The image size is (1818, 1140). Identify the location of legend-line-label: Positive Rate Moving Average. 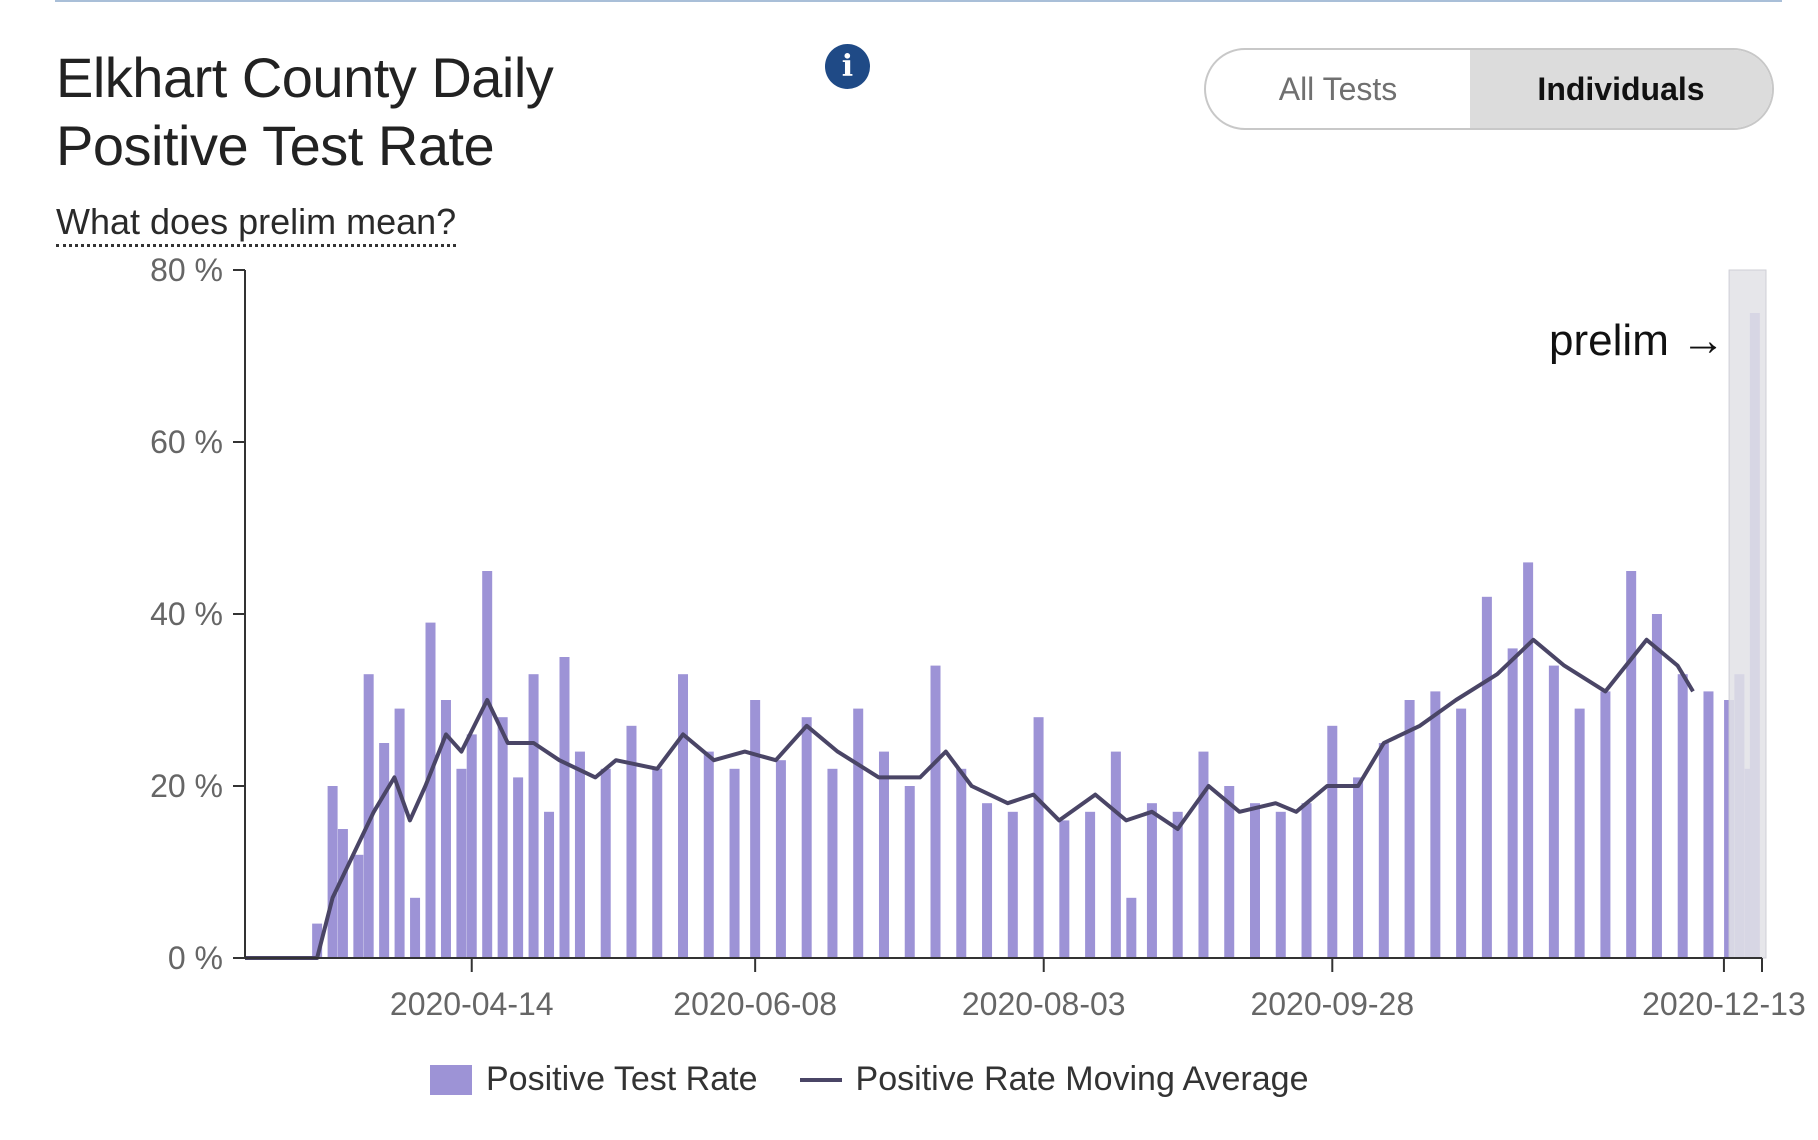
(1082, 1079).